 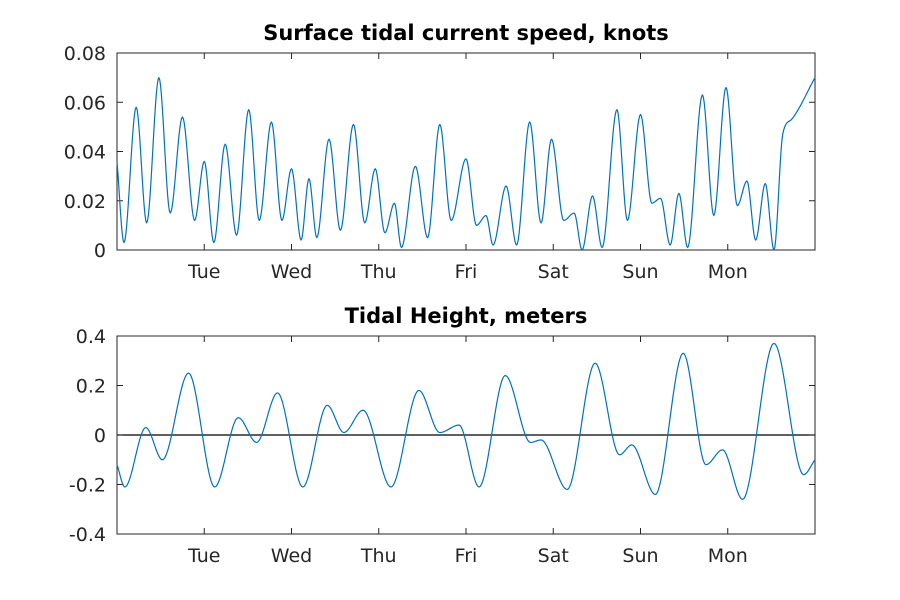 I want to click on y-tick-label: 0.2, so click(x=91, y=387).